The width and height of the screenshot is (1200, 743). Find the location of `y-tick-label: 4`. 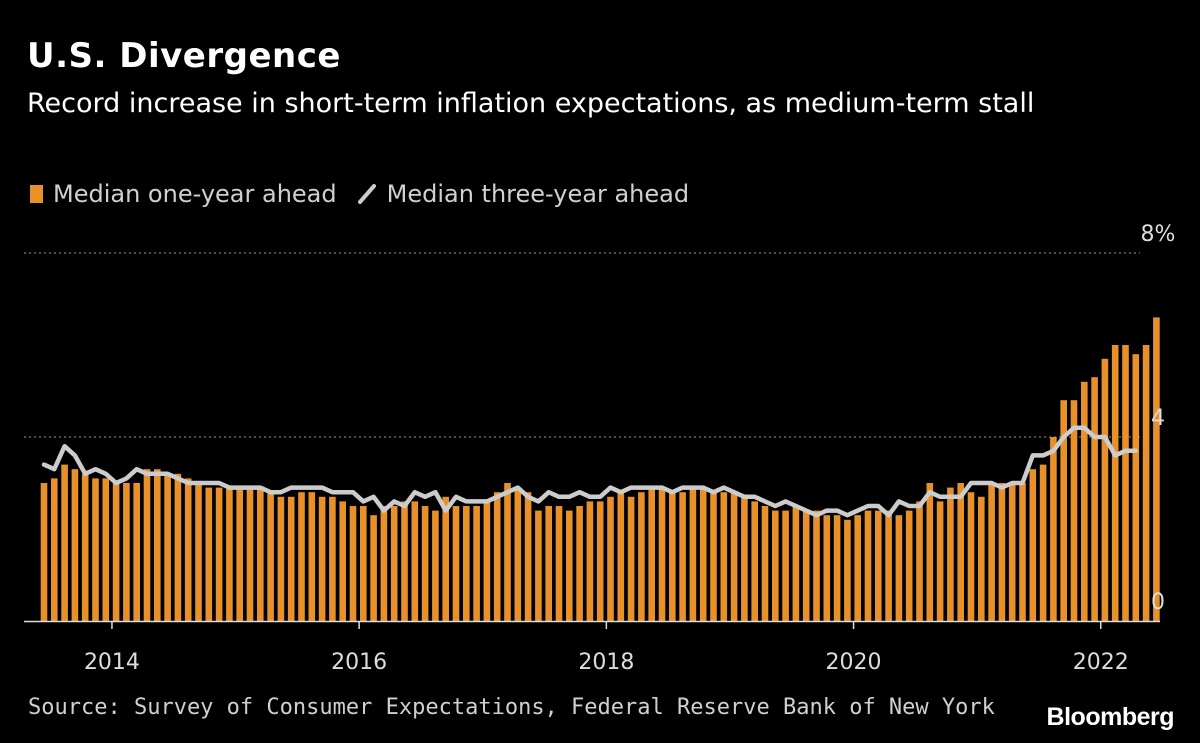

y-tick-label: 4 is located at coordinates (1158, 418).